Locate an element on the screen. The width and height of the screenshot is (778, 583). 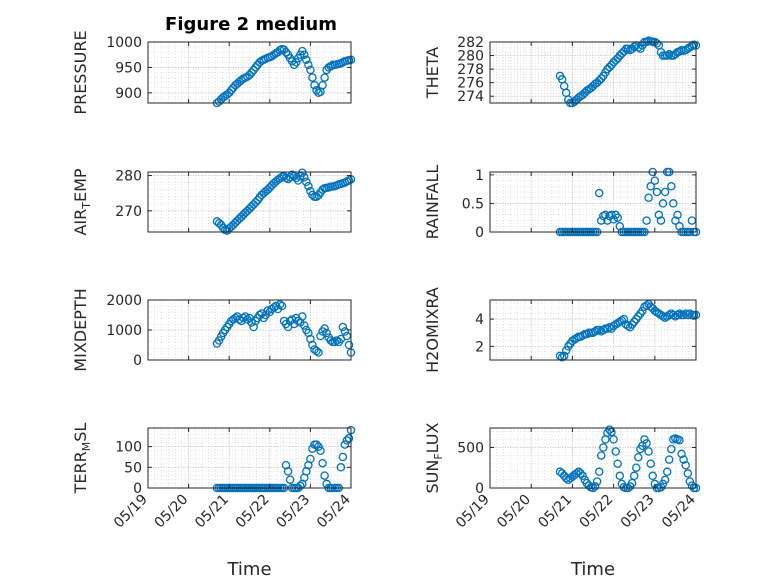
figure-title: Figure 2 medium is located at coordinates (251, 24).